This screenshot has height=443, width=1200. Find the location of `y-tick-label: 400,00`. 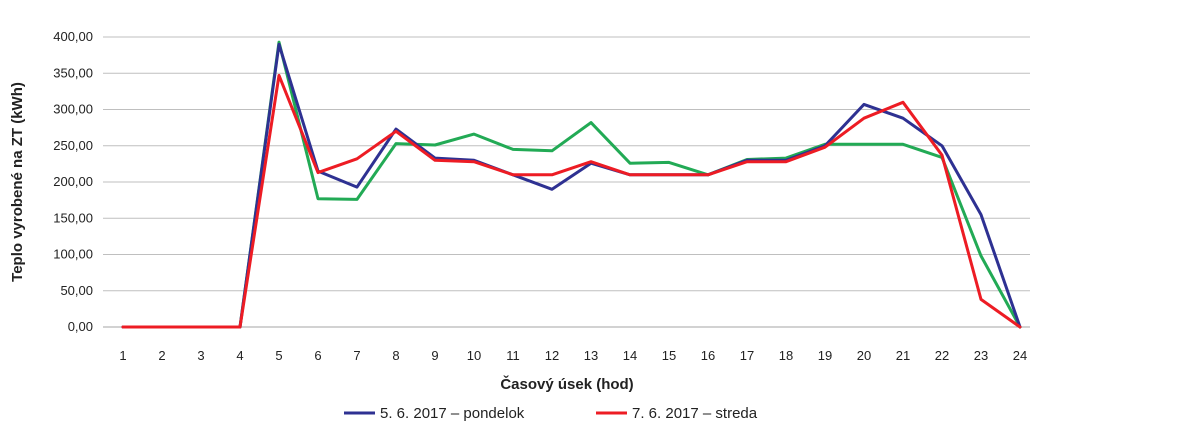

y-tick-label: 400,00 is located at coordinates (73, 36).